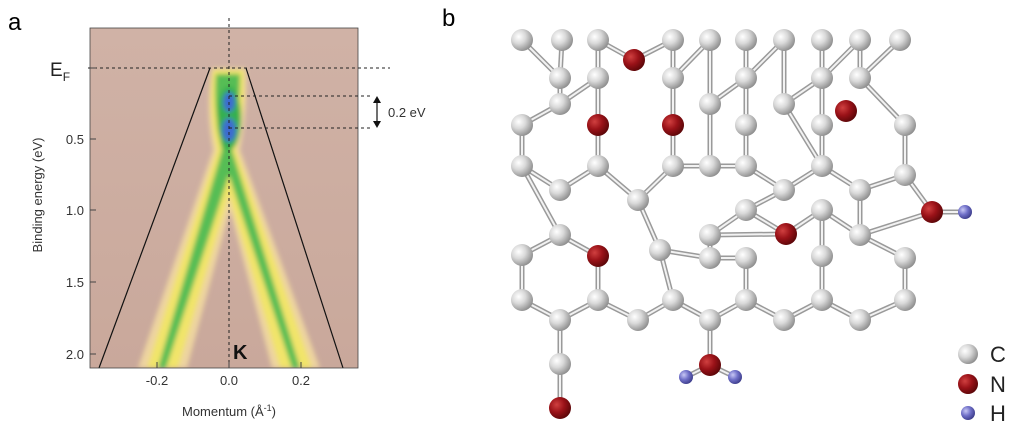  I want to click on legend-label: H, so click(998, 413).